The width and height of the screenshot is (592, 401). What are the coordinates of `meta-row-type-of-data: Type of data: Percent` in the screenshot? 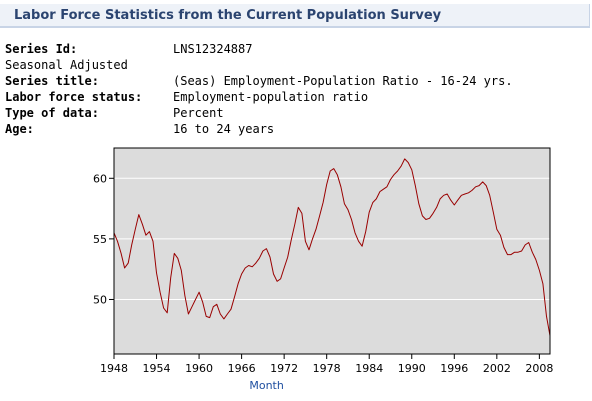 It's located at (297, 113).